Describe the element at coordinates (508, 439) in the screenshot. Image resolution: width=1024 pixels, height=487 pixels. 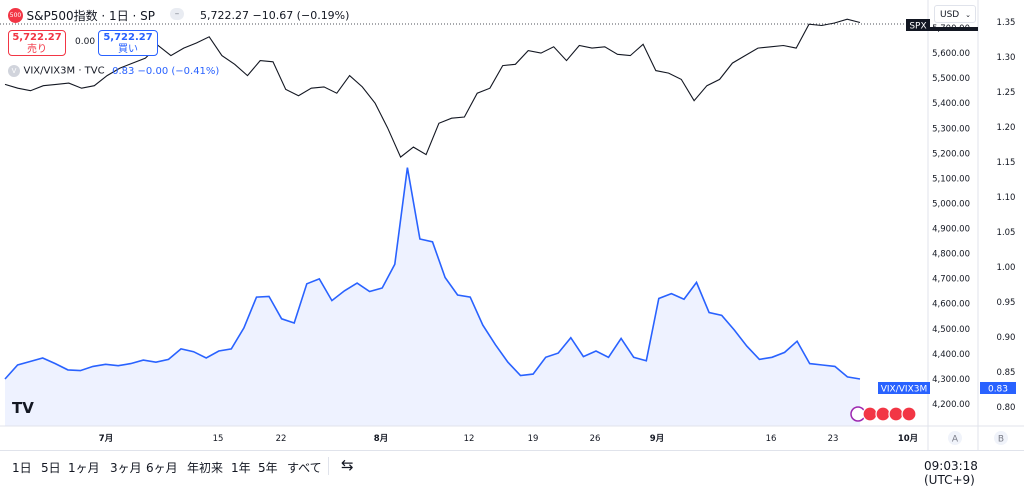
I see `time-axis: 7月 15 22 8月 12 19 26 9月 16 23 10月` at that location.